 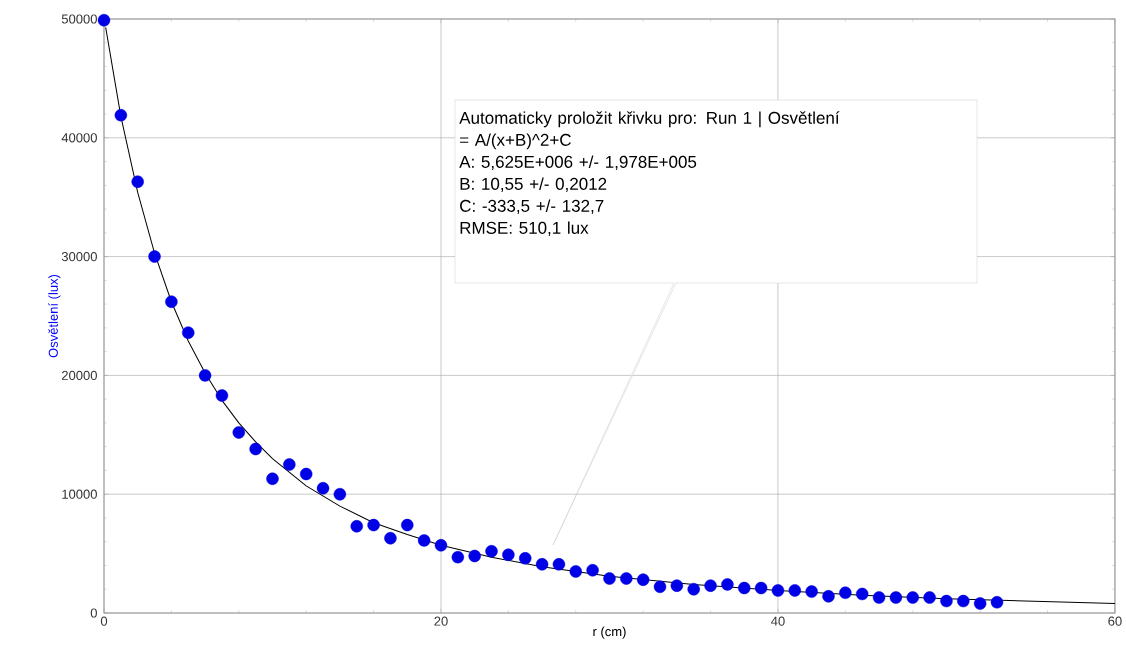 What do you see at coordinates (104, 621) in the screenshot?
I see `x-tick-label: 0` at bounding box center [104, 621].